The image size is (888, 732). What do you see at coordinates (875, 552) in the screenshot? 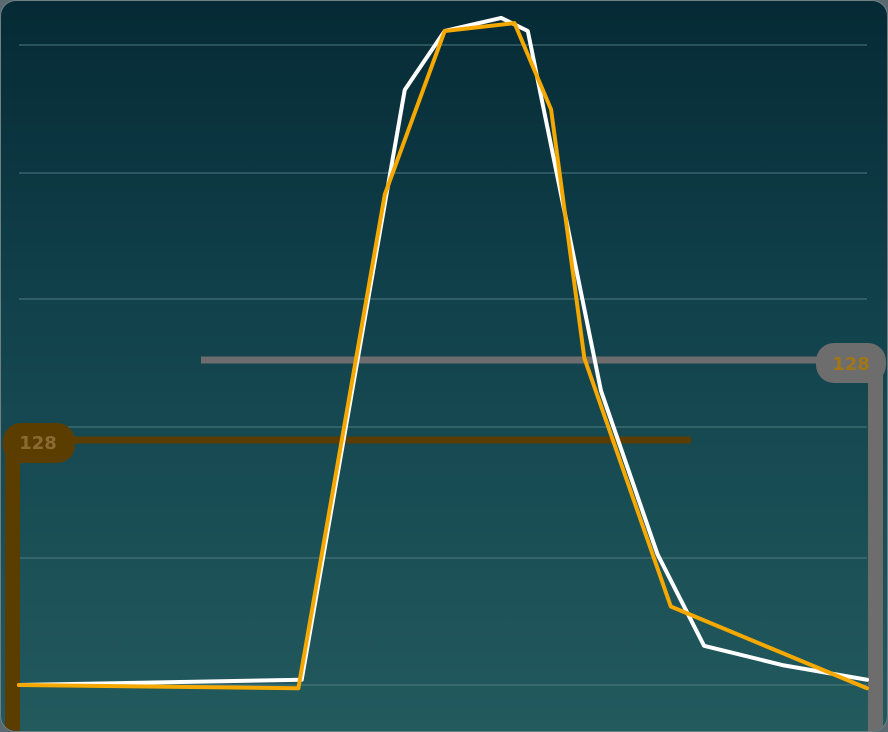
I see `right-handle-track` at bounding box center [875, 552].